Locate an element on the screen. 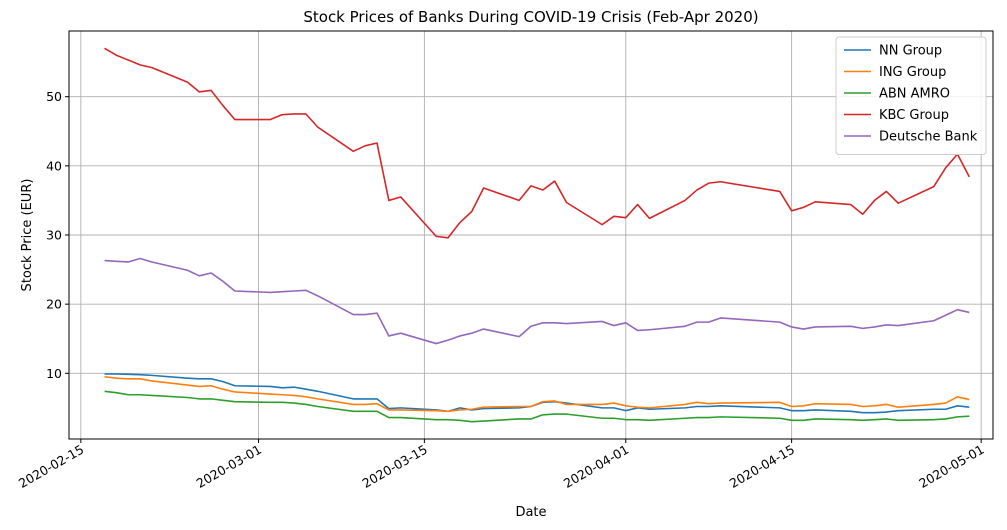 This screenshot has width=1007, height=530. series-line-abn-amro is located at coordinates (537, 406).